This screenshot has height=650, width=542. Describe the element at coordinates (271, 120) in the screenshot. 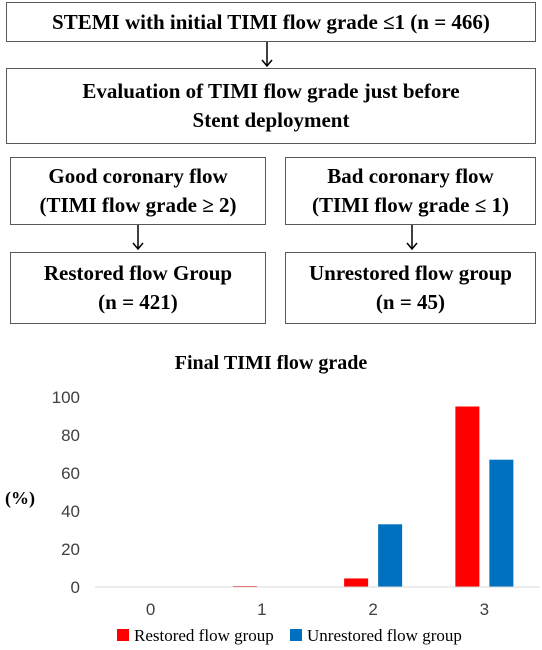

I see `evaluation-line-2: Stent deployment` at that location.